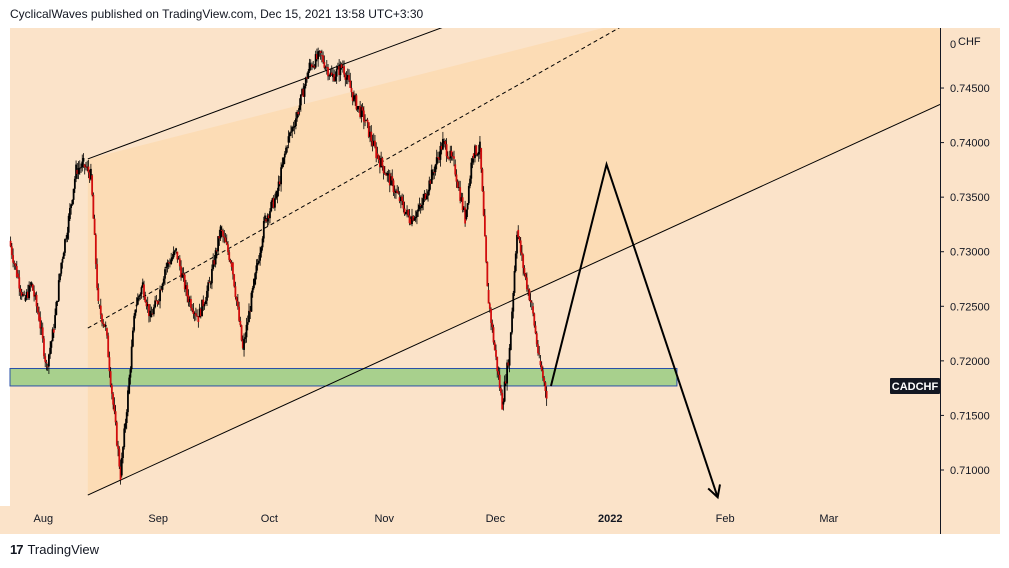 Image resolution: width=1009 pixels, height=568 pixels. I want to click on currency-label: CHF, so click(969, 42).